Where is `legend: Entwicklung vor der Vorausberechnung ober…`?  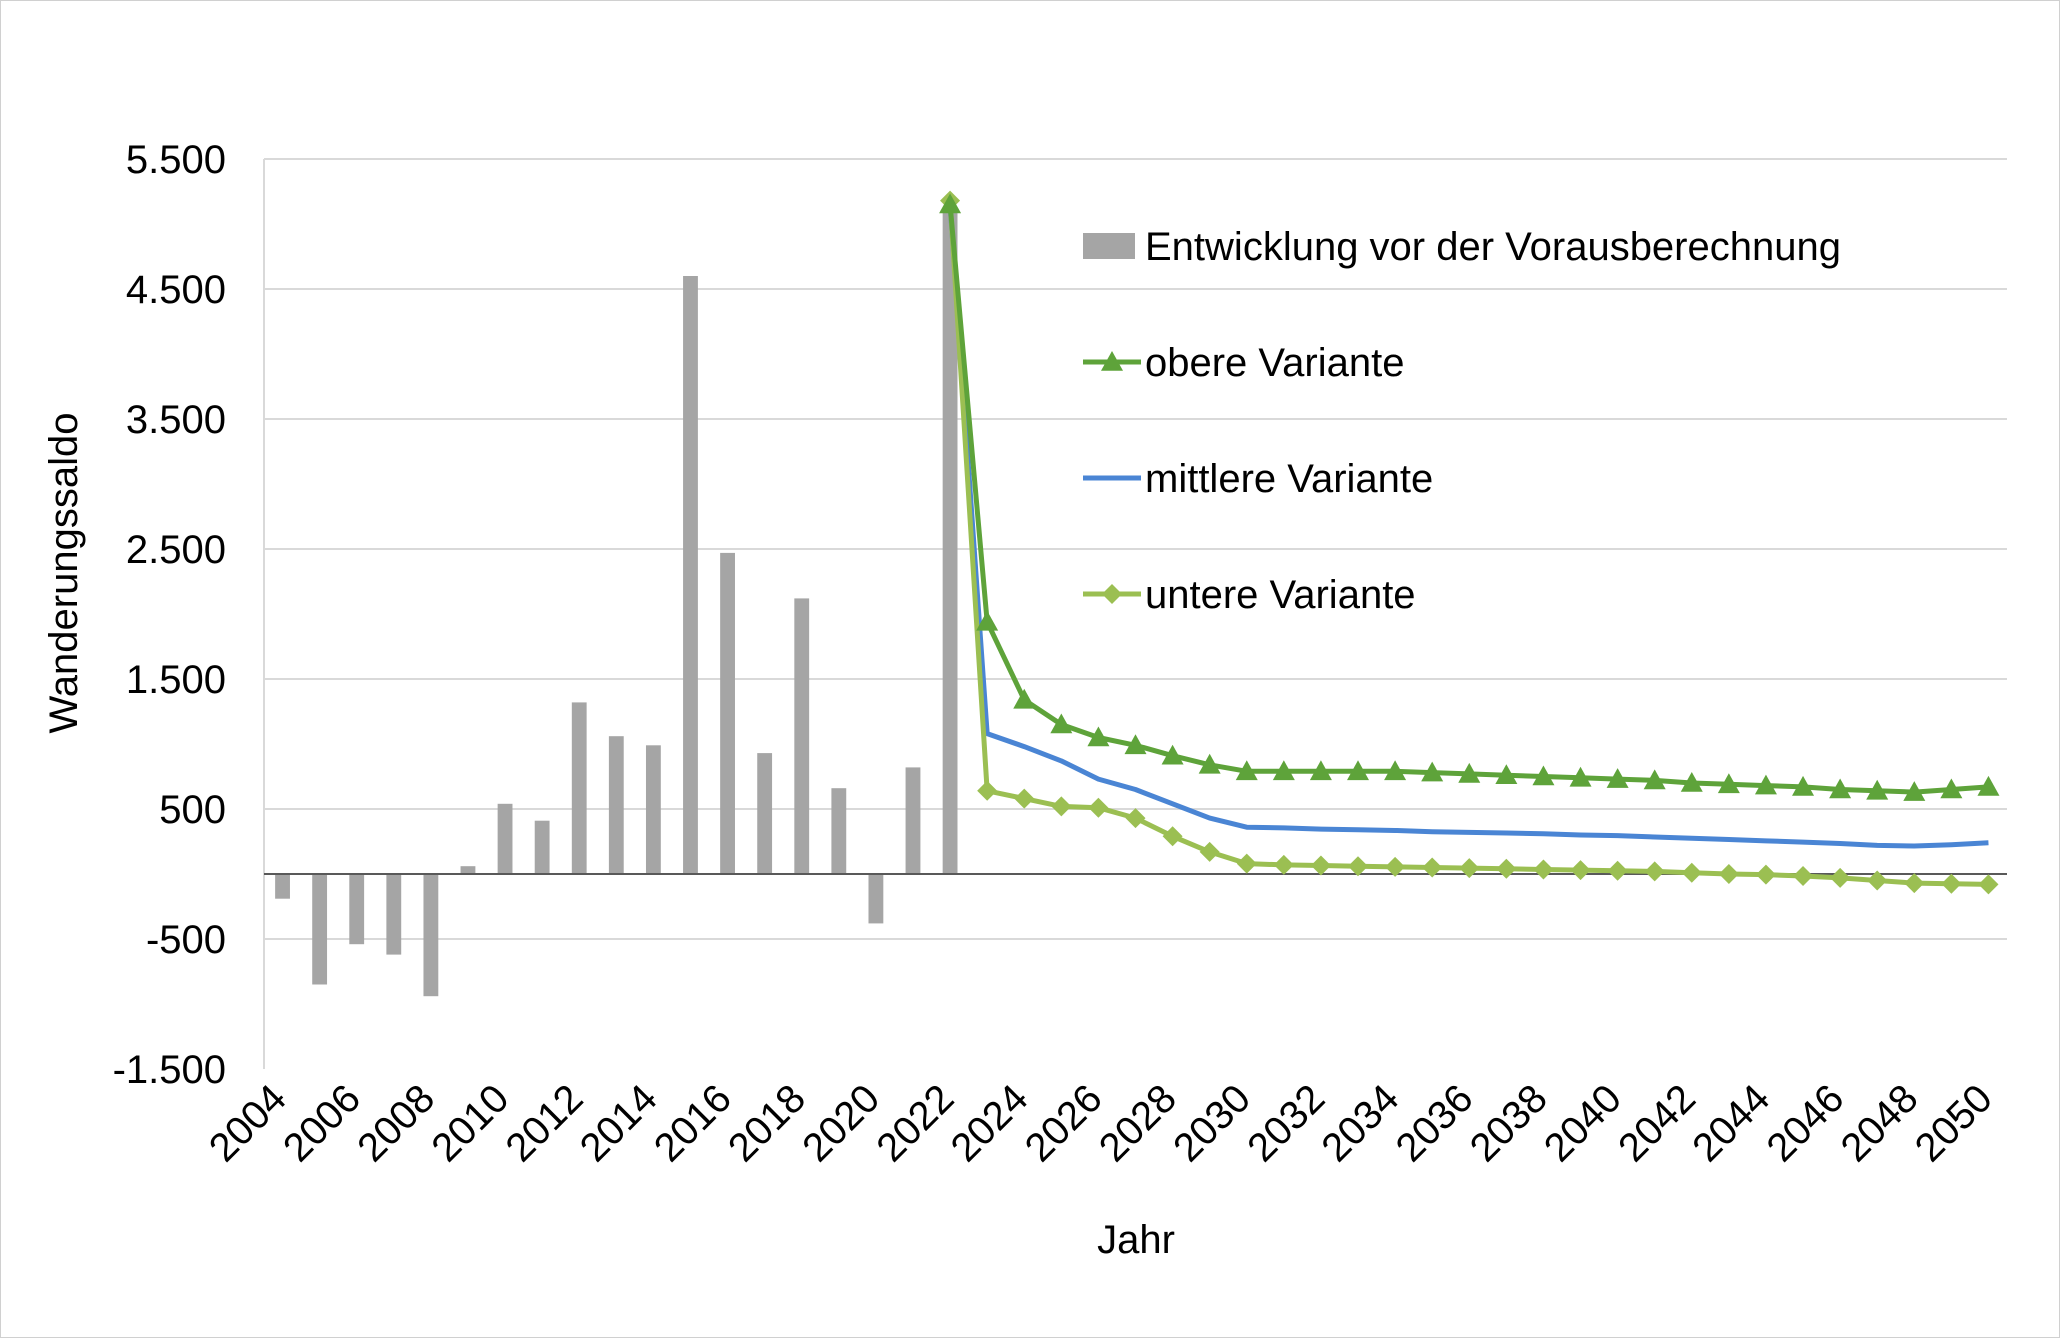
legend: Entwicklung vor der Vorausberechnung ober… is located at coordinates (1462, 421).